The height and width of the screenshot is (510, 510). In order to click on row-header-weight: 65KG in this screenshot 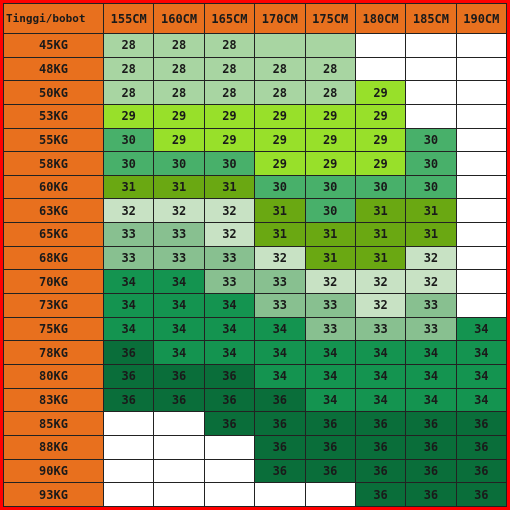, I will do `click(53, 234)`.